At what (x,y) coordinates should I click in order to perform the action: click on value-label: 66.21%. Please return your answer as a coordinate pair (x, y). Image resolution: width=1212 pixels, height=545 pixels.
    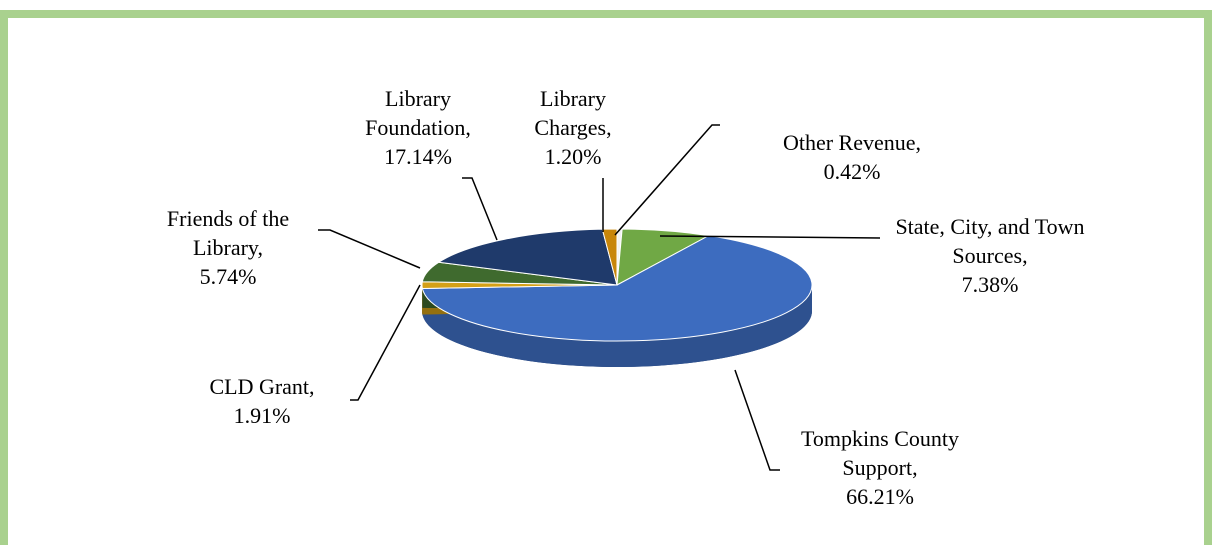
    Looking at the image, I should click on (880, 496).